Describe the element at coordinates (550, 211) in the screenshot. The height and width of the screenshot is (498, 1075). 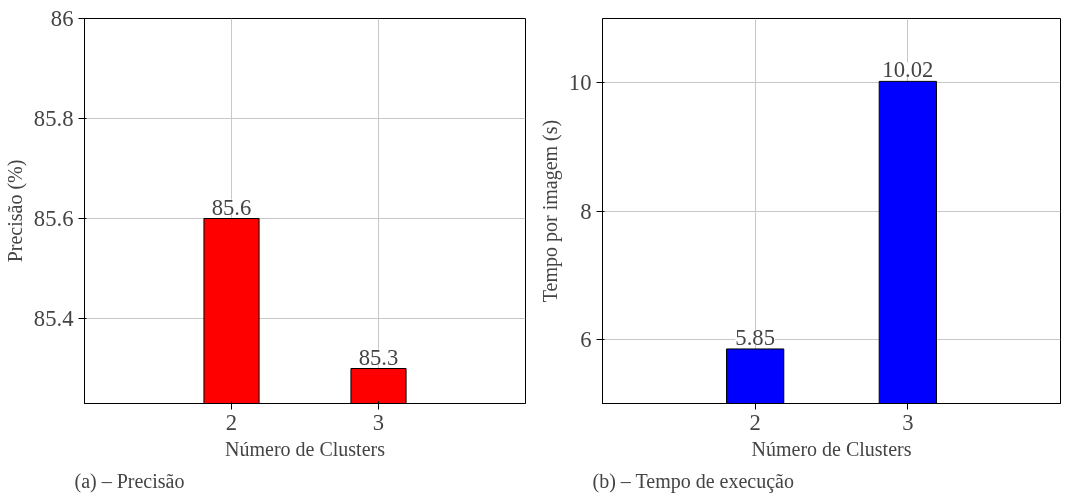
I see `y-axis-title: Tempo por imagem (s)` at that location.